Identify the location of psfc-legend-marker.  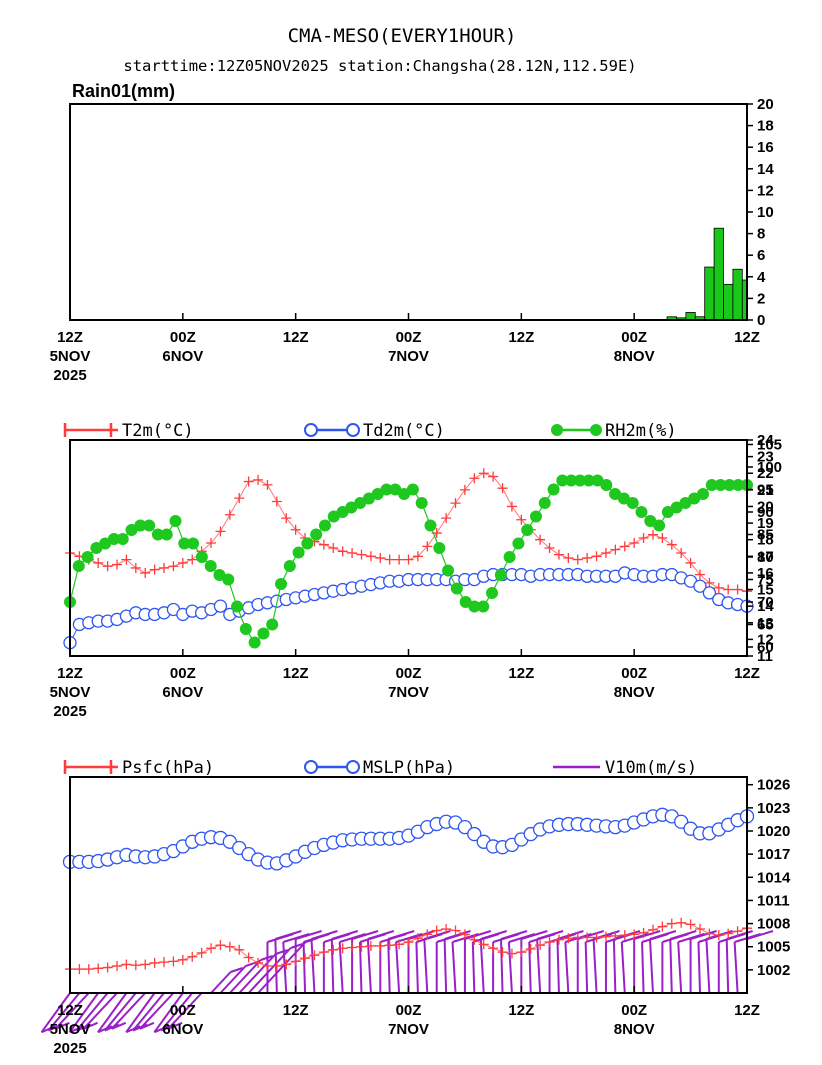
(88, 767).